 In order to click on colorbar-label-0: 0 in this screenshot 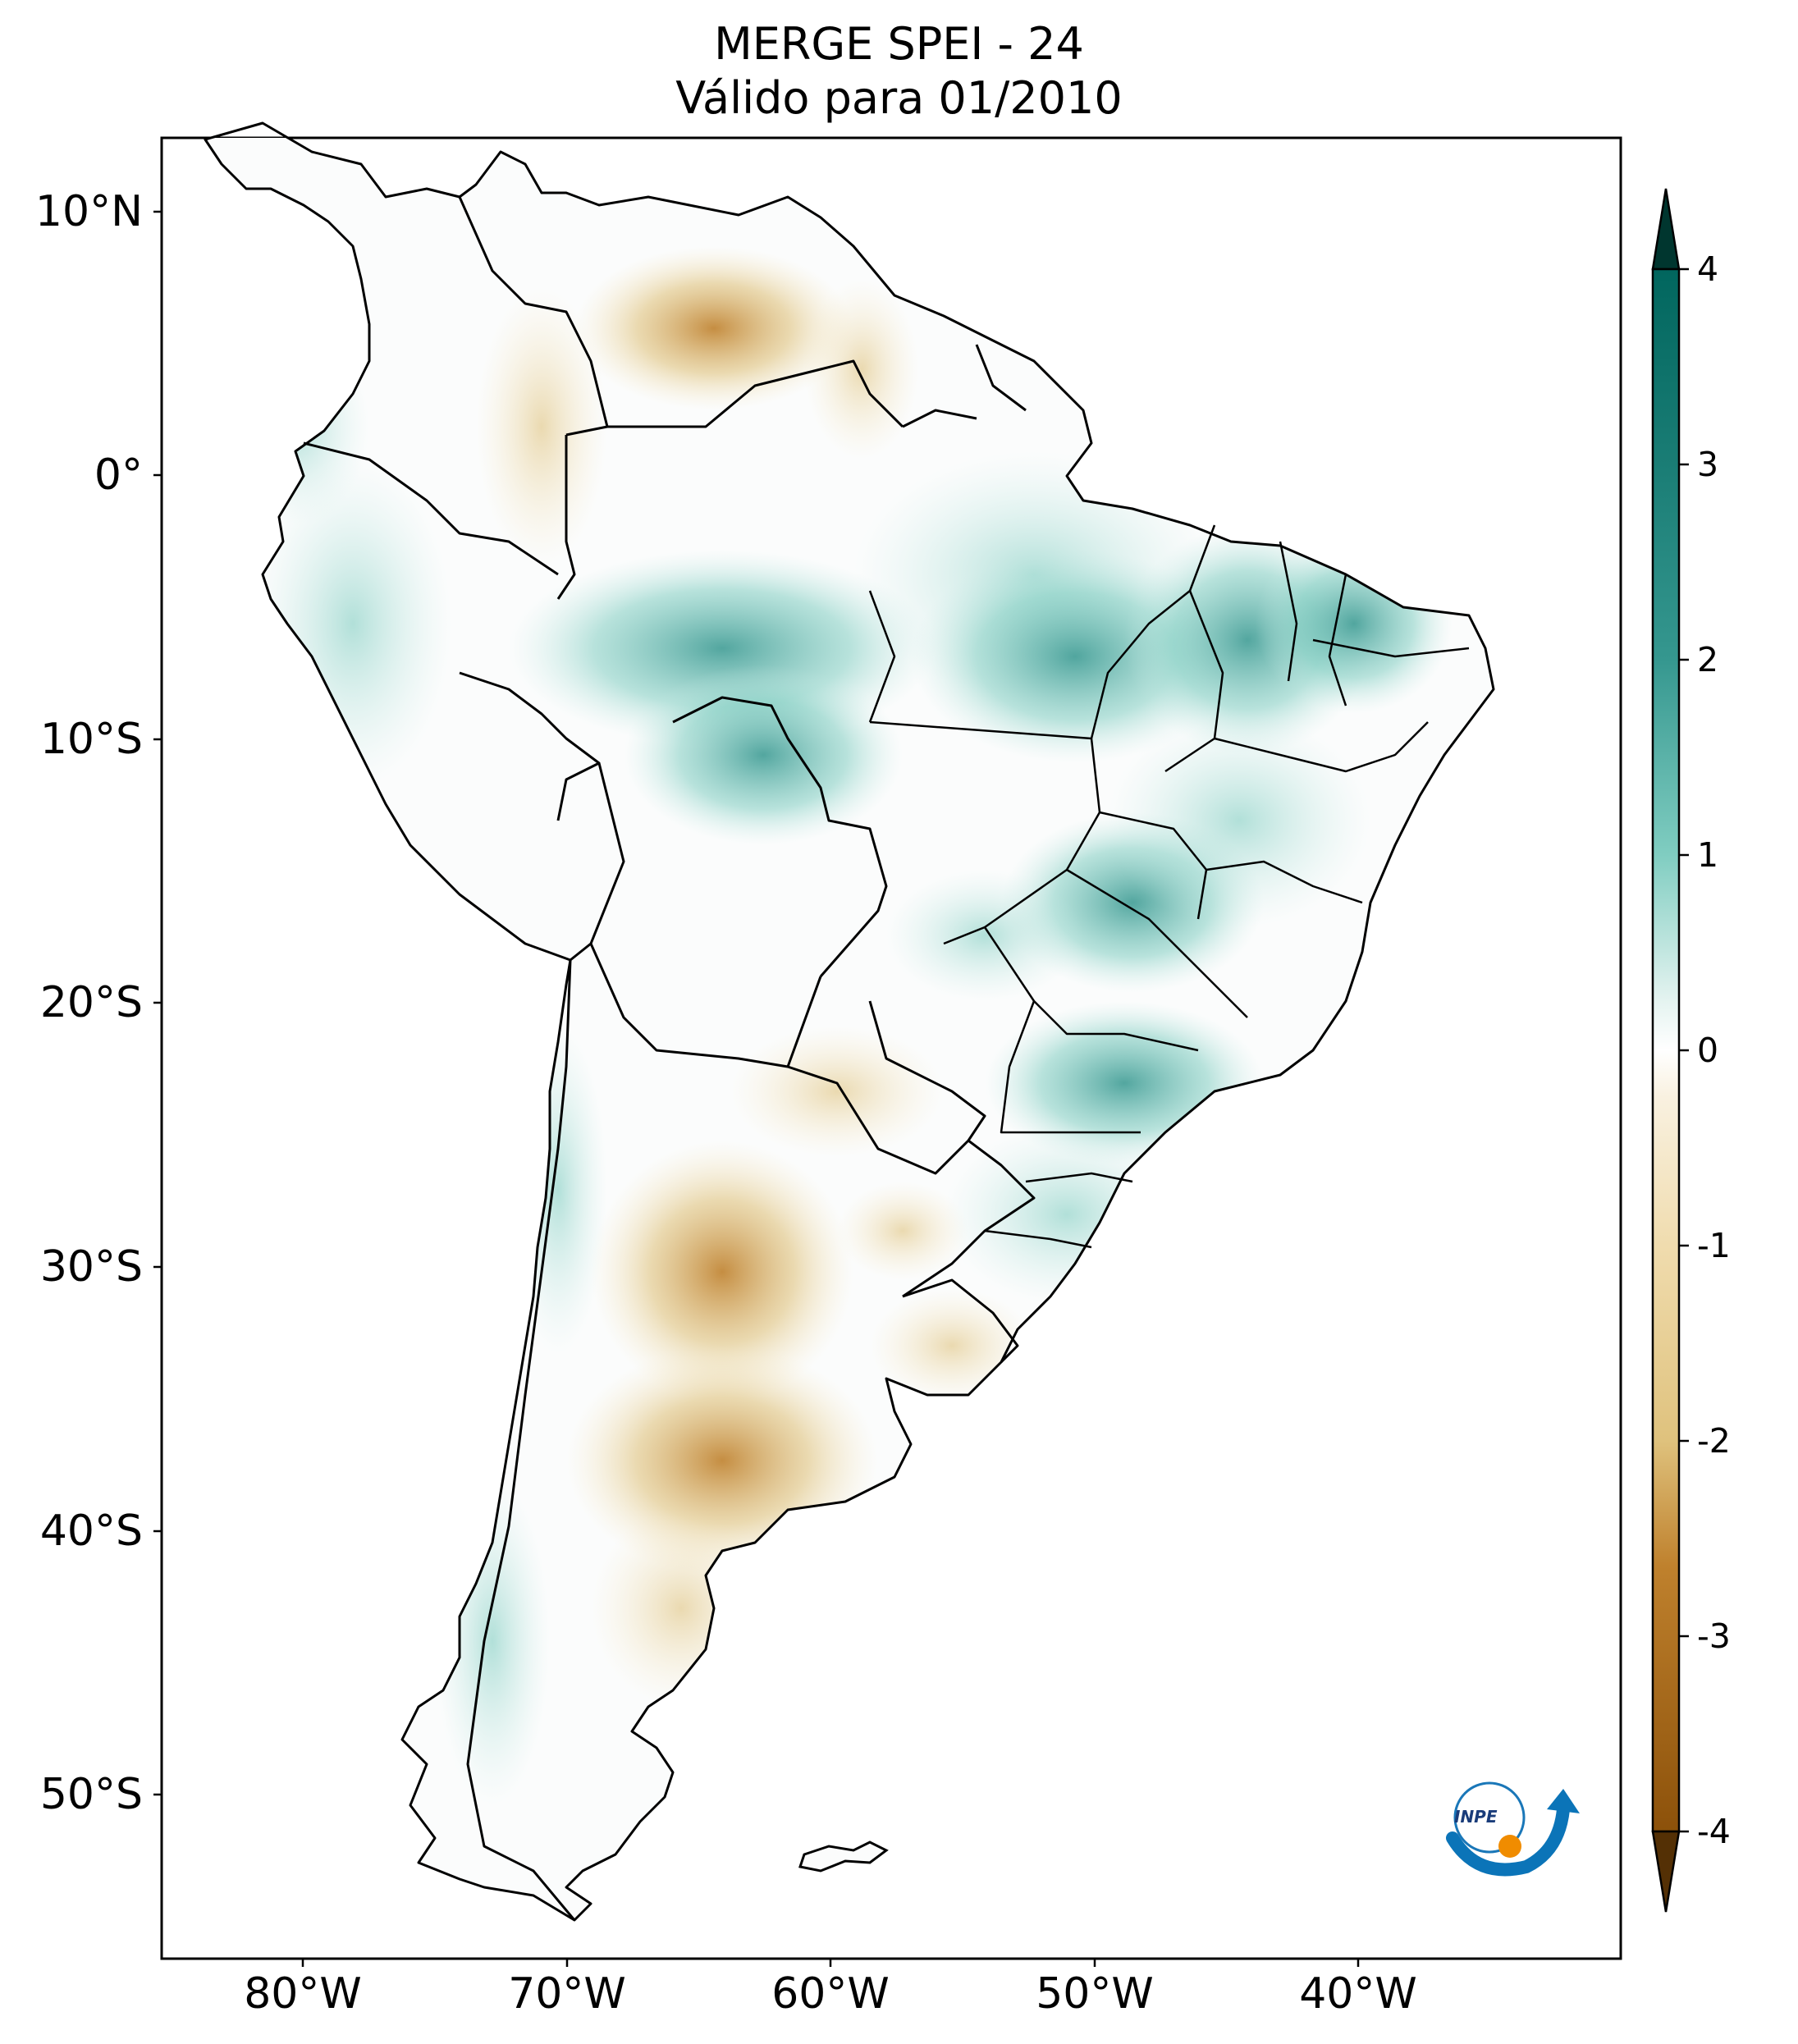, I will do `click(1708, 1050)`.